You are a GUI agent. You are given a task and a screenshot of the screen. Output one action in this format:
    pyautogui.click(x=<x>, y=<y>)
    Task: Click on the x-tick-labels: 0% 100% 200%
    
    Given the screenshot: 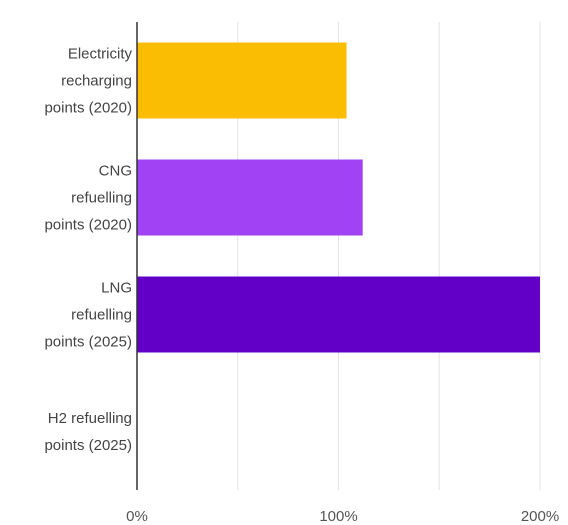 What is the action you would take?
    pyautogui.click(x=342, y=516)
    